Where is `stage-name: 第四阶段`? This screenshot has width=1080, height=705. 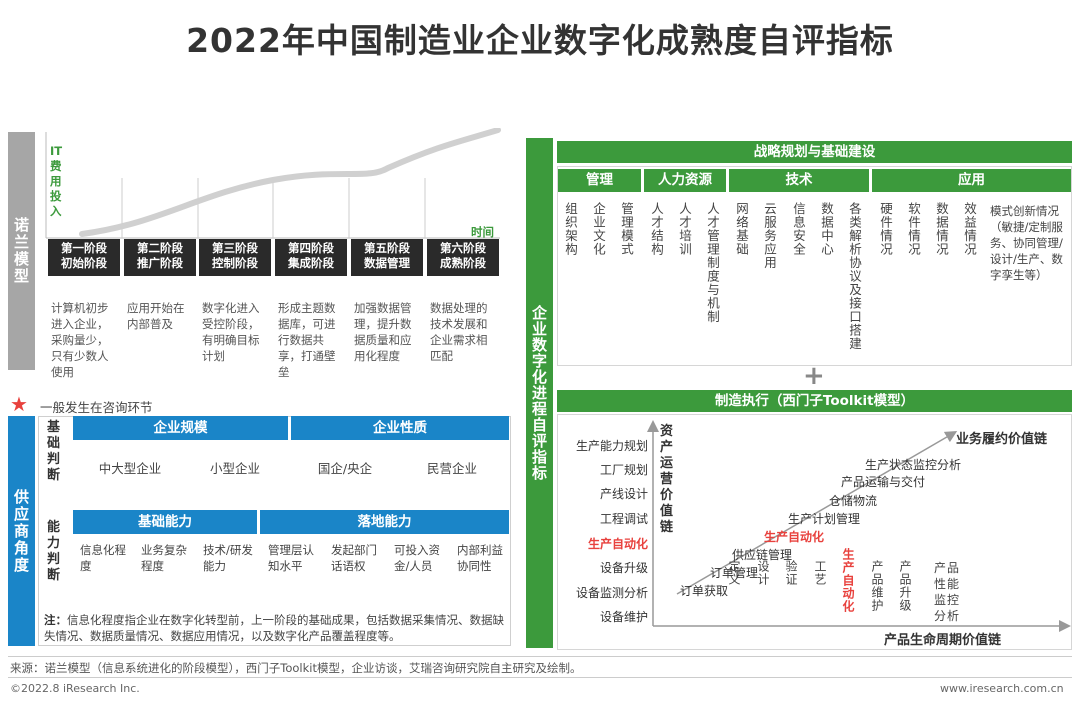 stage-name: 第四阶段 is located at coordinates (311, 248).